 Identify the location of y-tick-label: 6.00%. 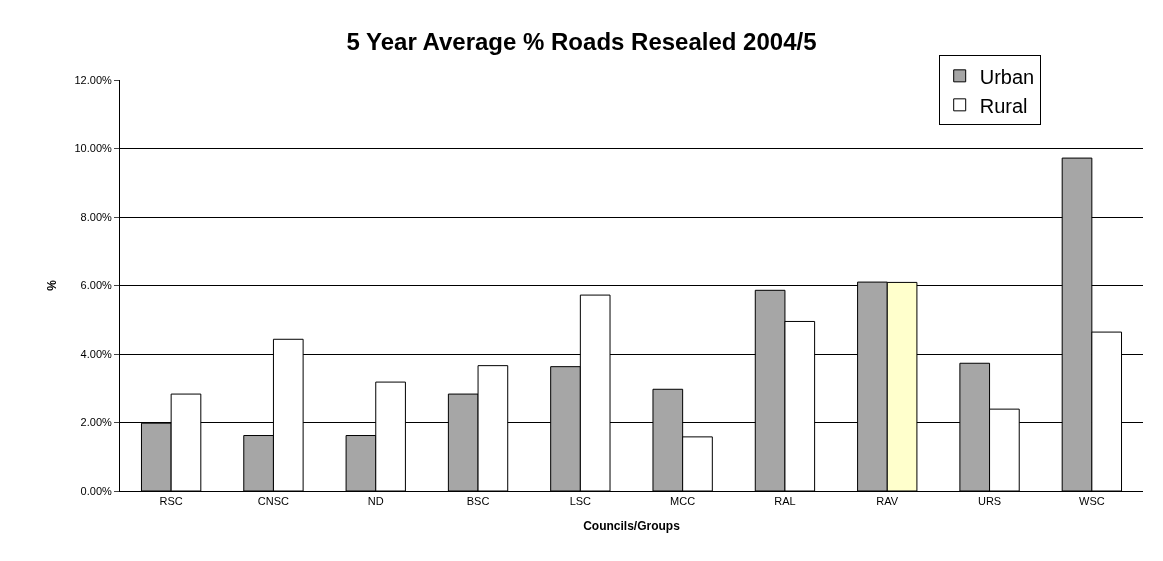
(96, 285).